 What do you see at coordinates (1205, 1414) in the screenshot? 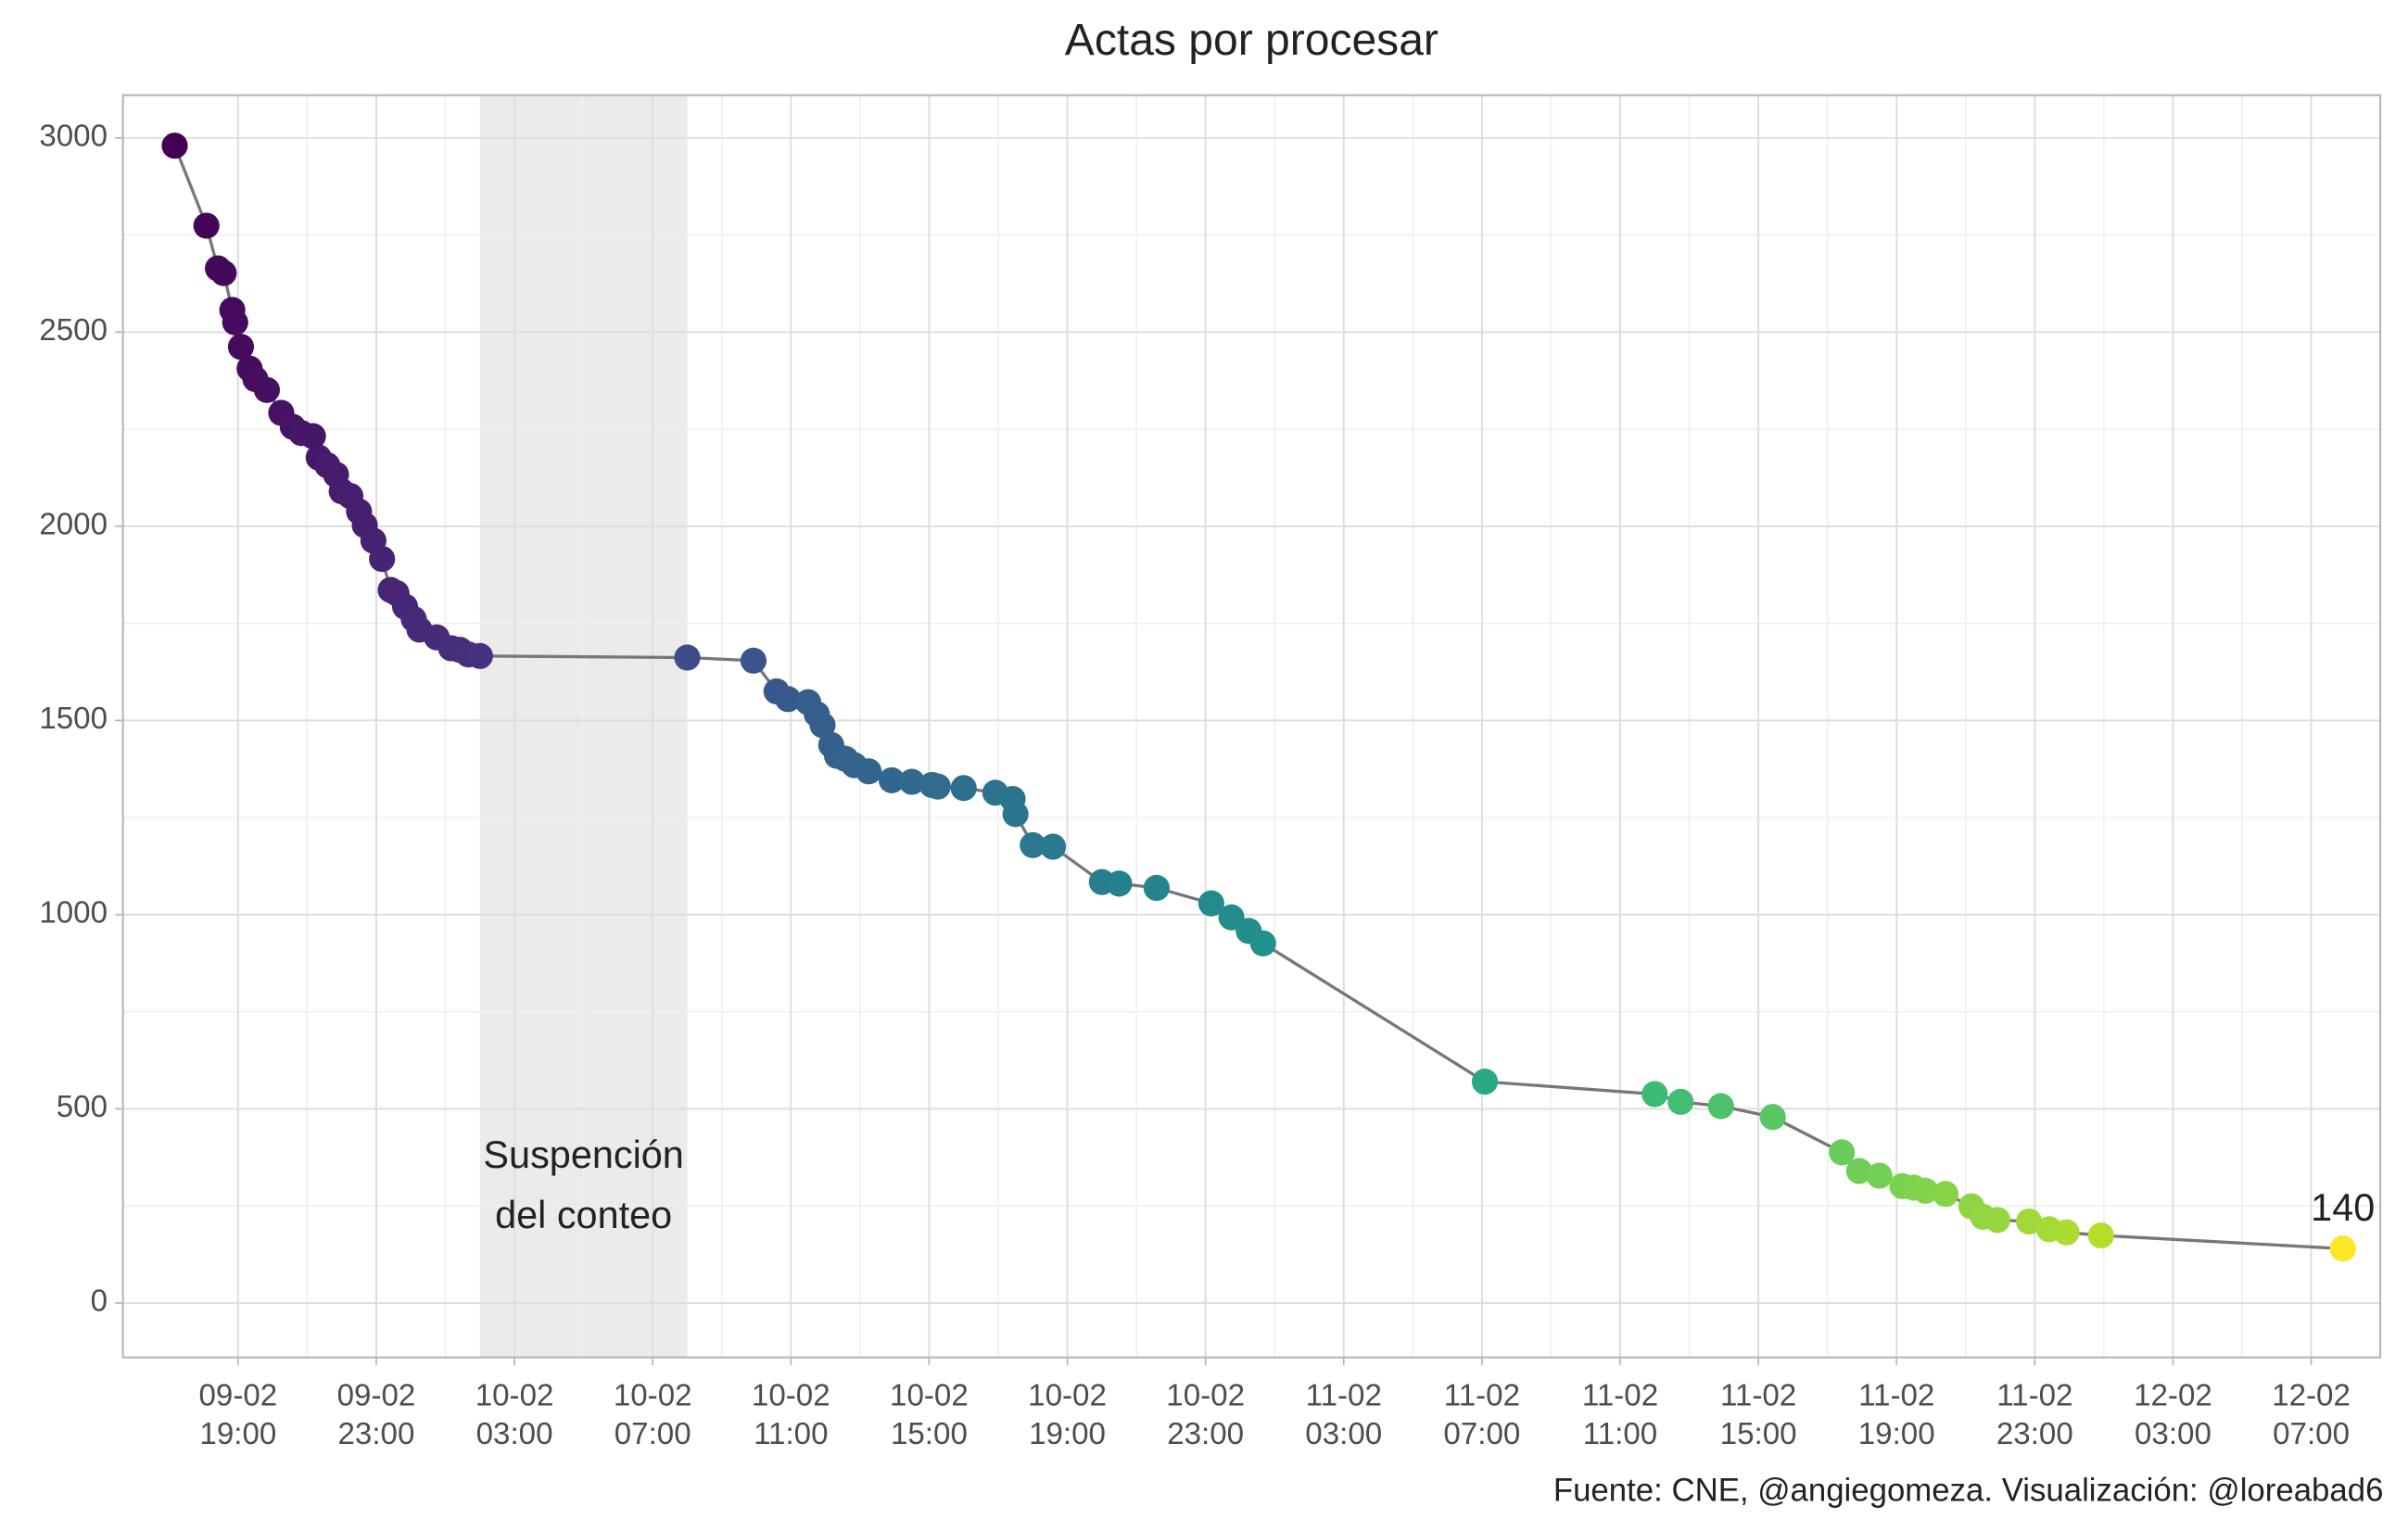
I see `x-tick-label: 10-02 23:00` at bounding box center [1205, 1414].